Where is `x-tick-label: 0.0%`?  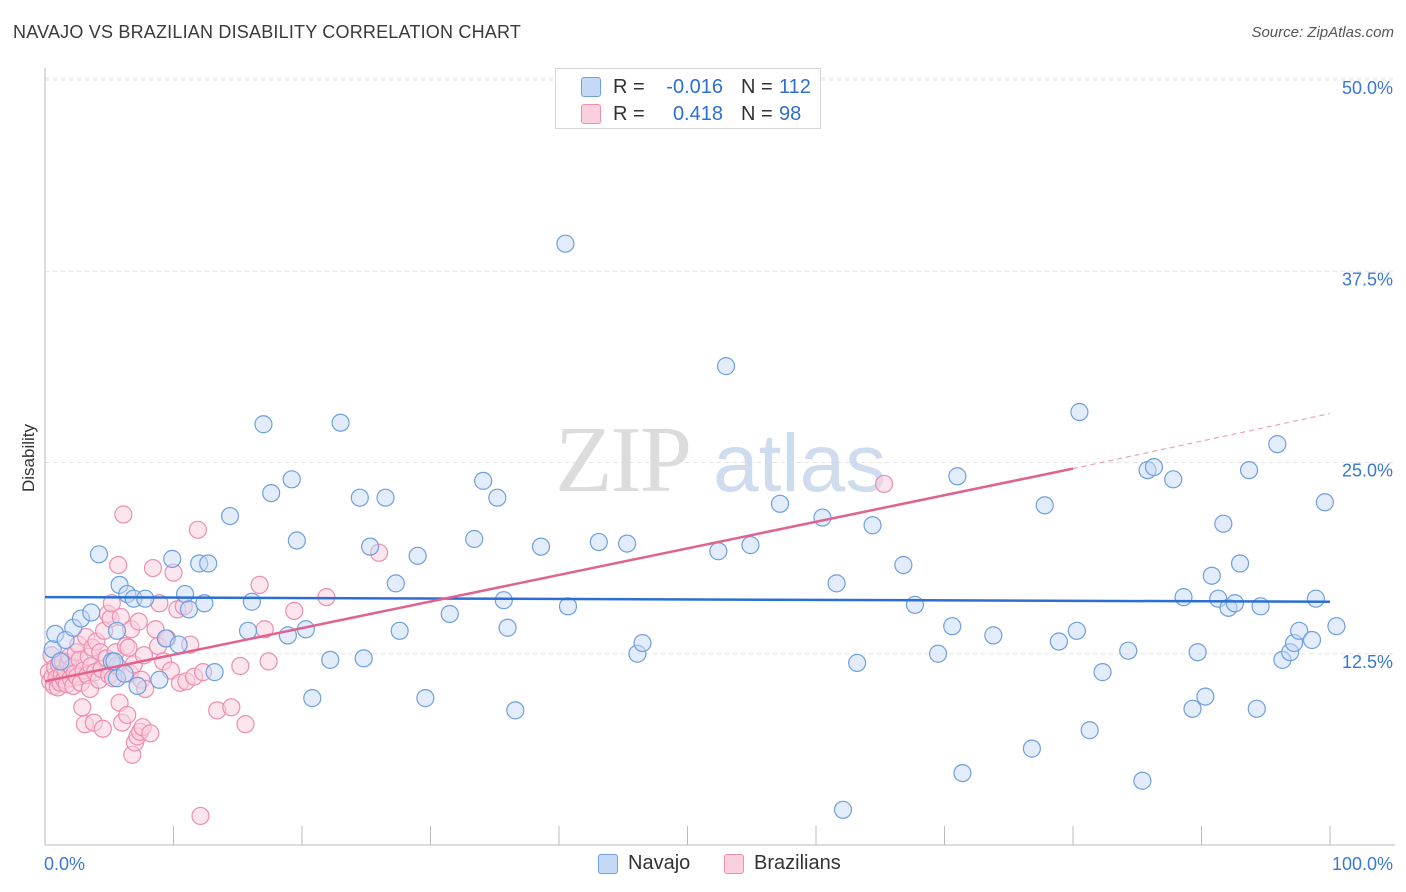 x-tick-label: 0.0% is located at coordinates (64, 864).